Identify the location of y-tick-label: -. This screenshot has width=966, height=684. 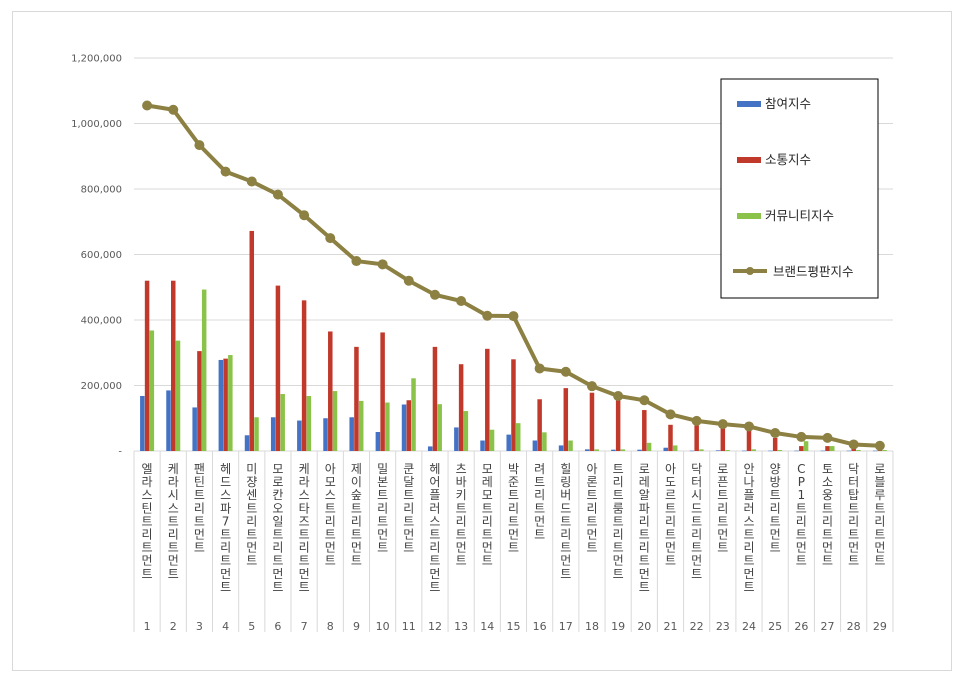
(120, 452).